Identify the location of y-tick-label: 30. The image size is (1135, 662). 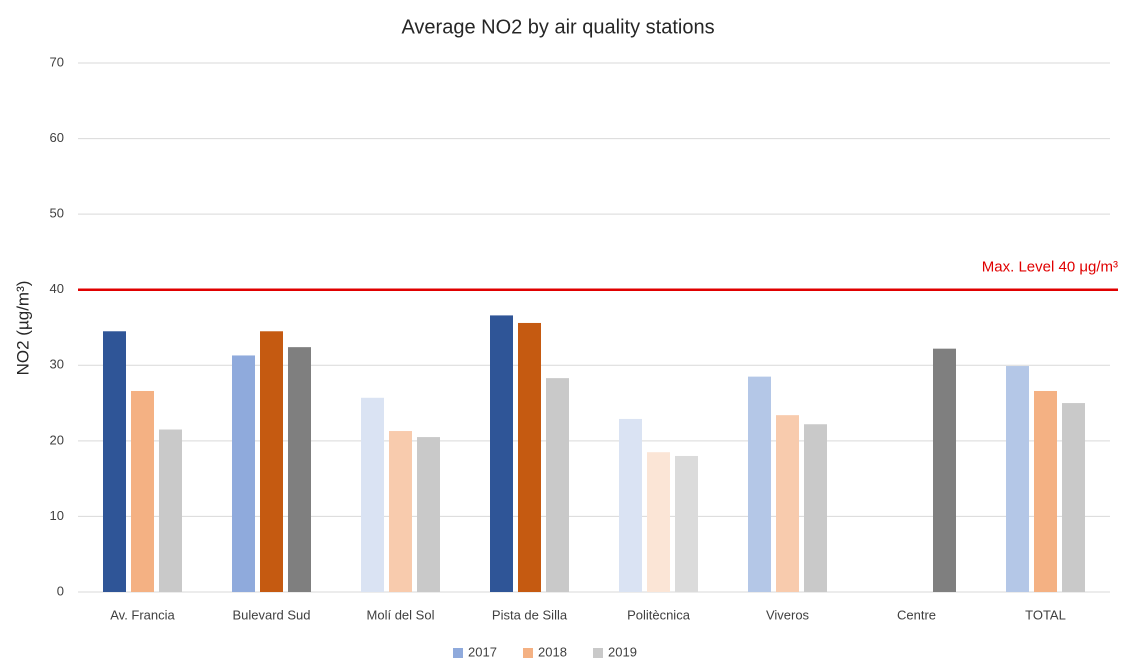
(57, 364).